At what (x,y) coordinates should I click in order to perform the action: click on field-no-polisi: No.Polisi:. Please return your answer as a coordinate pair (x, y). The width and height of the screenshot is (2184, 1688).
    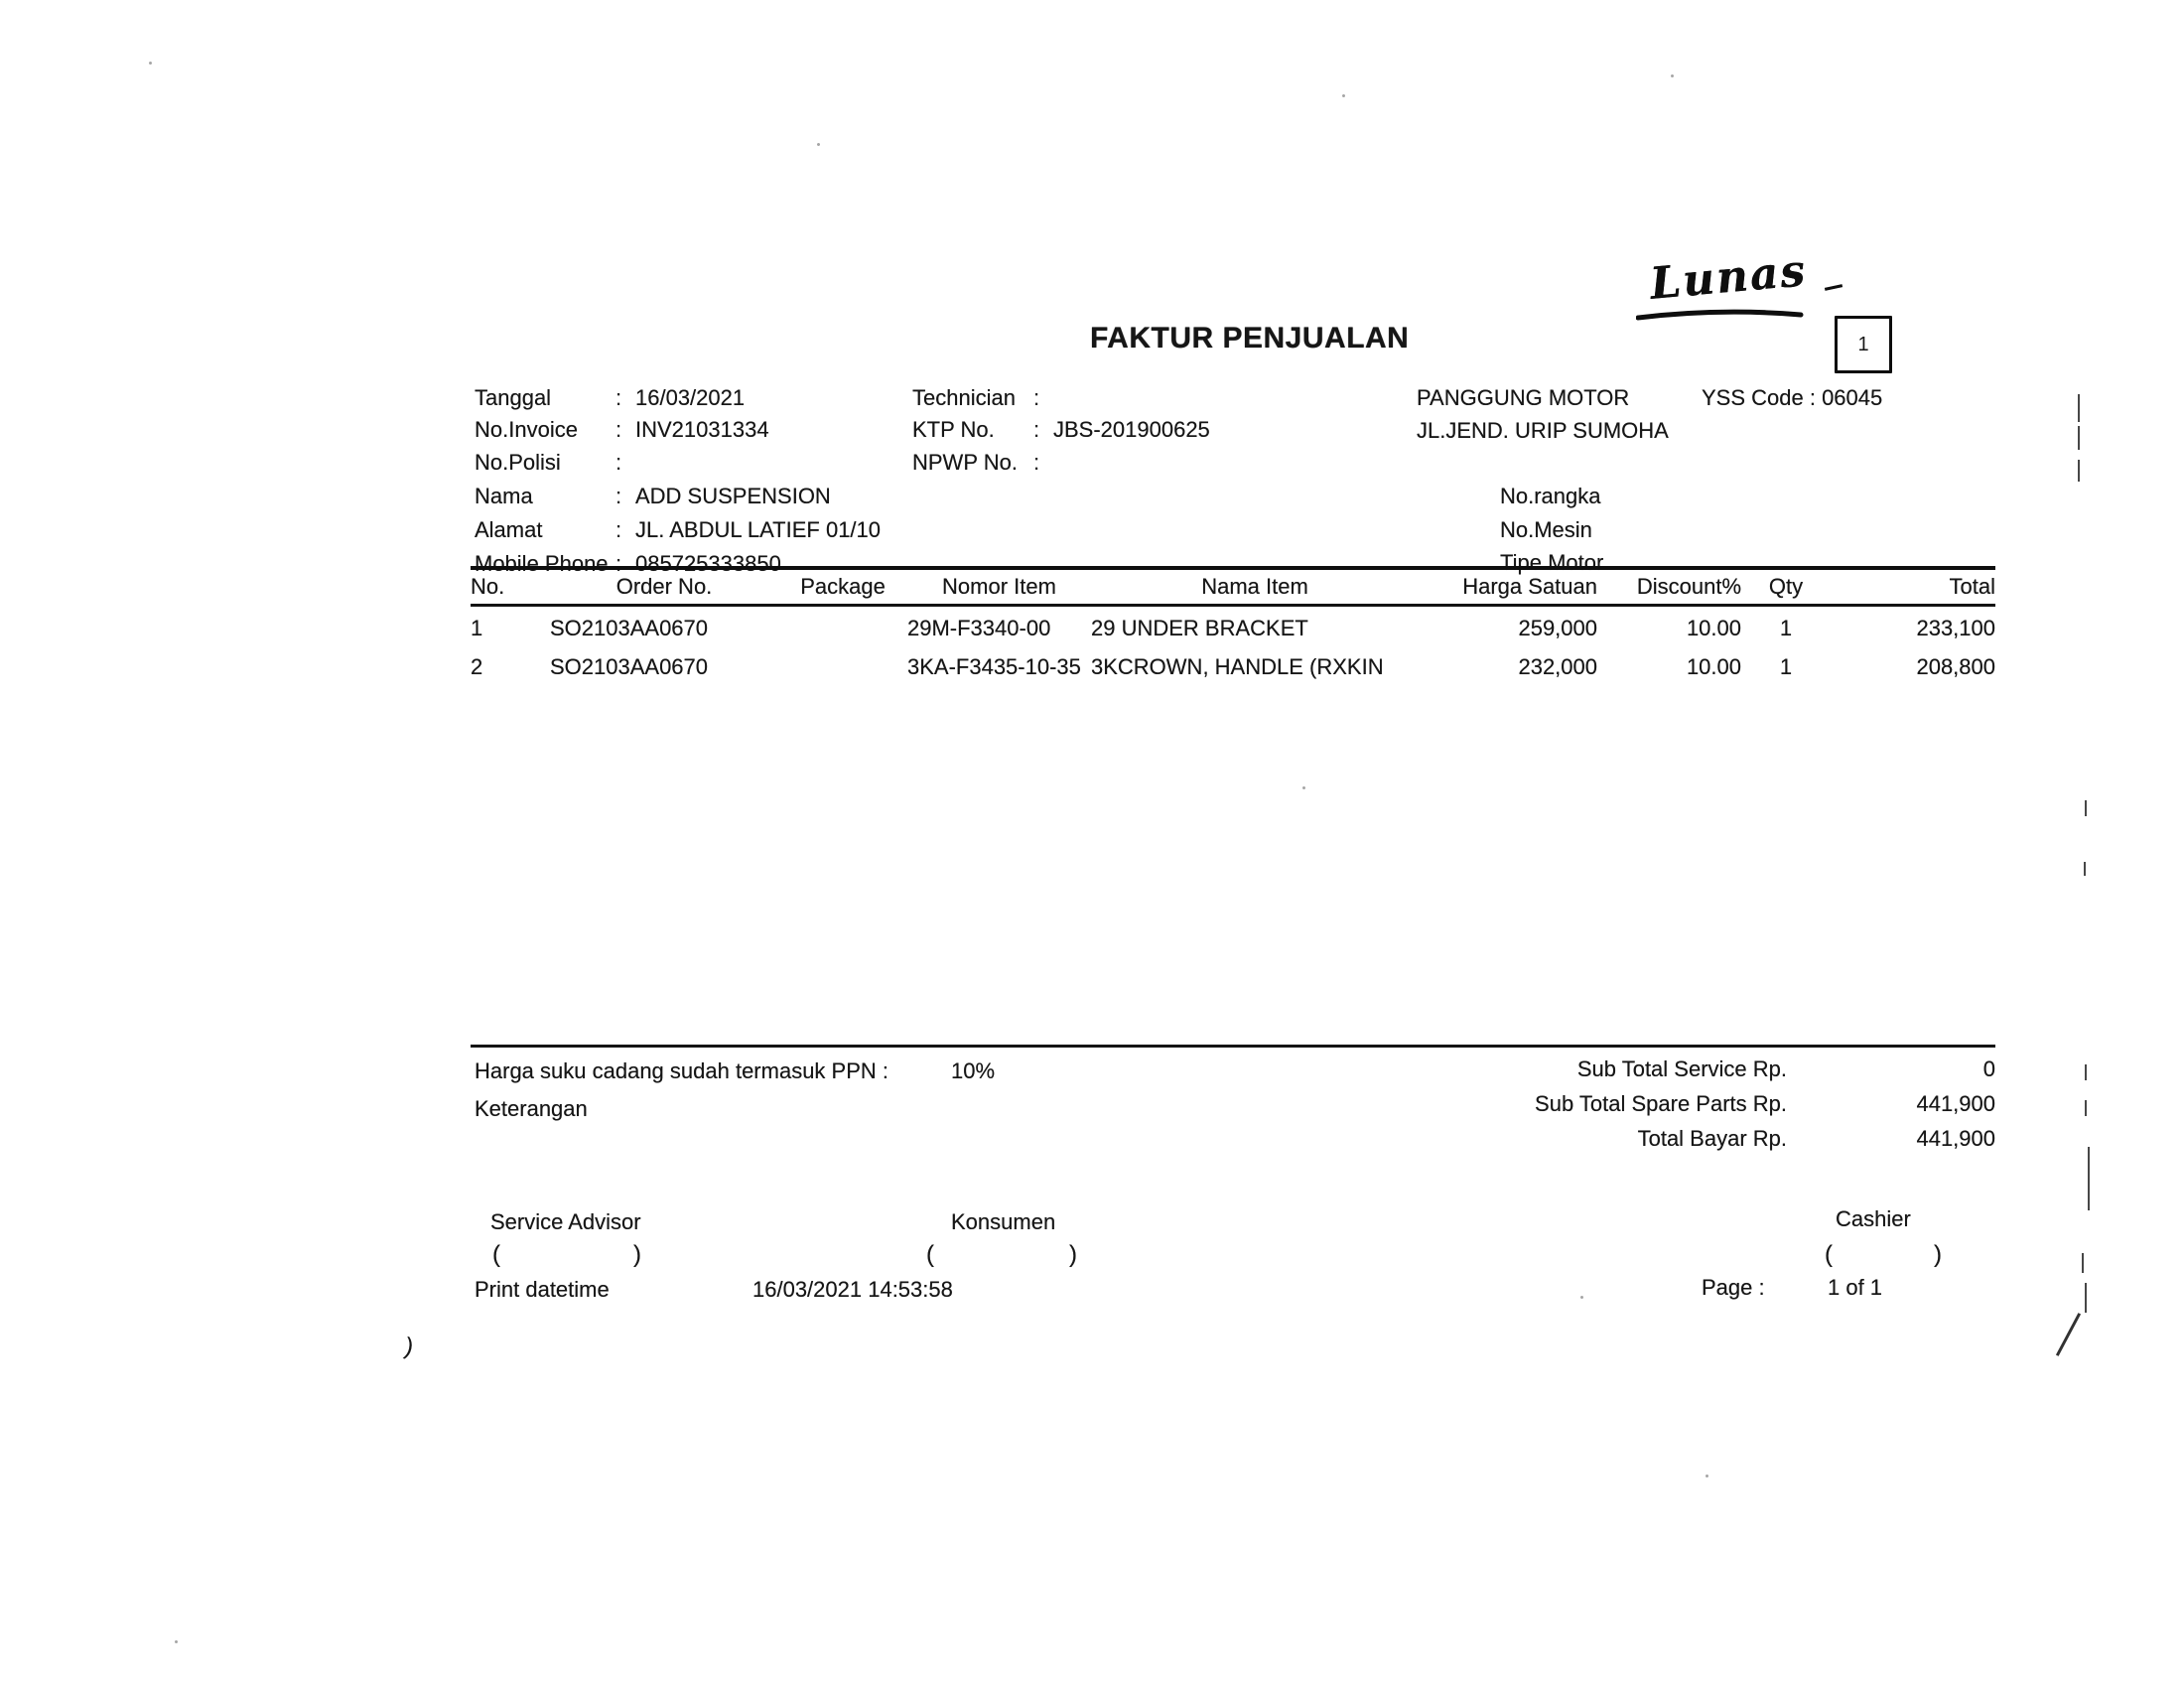
    Looking at the image, I should click on (555, 463).